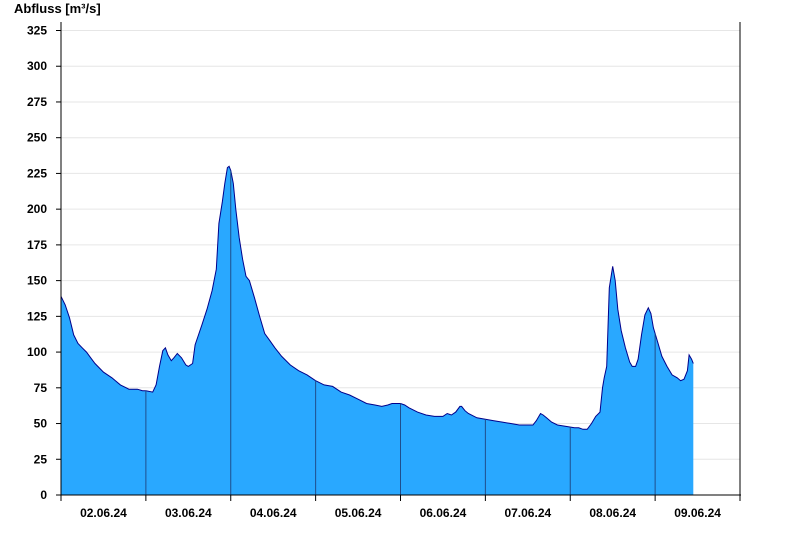 This screenshot has width=800, height=550. What do you see at coordinates (37, 173) in the screenshot?
I see `y-tick-label: 225` at bounding box center [37, 173].